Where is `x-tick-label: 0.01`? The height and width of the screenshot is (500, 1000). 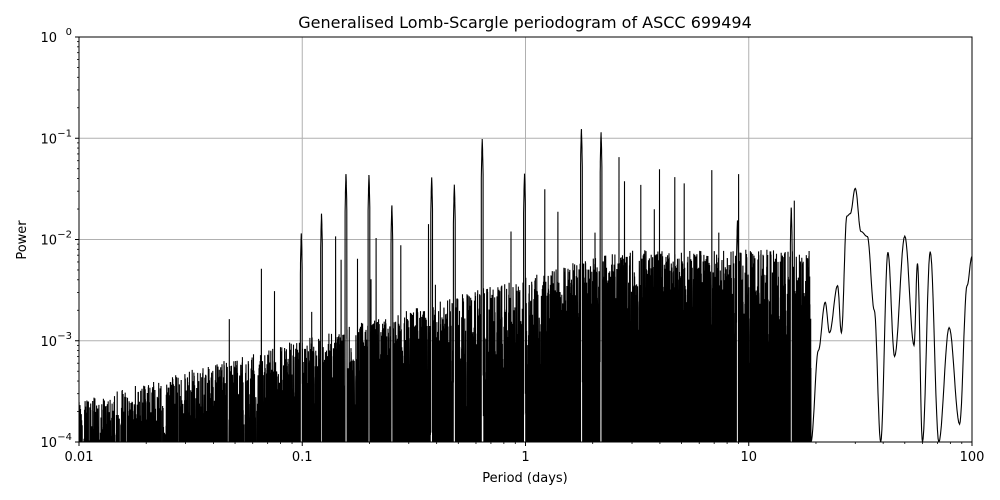 x-tick-label: 0.01 is located at coordinates (79, 457).